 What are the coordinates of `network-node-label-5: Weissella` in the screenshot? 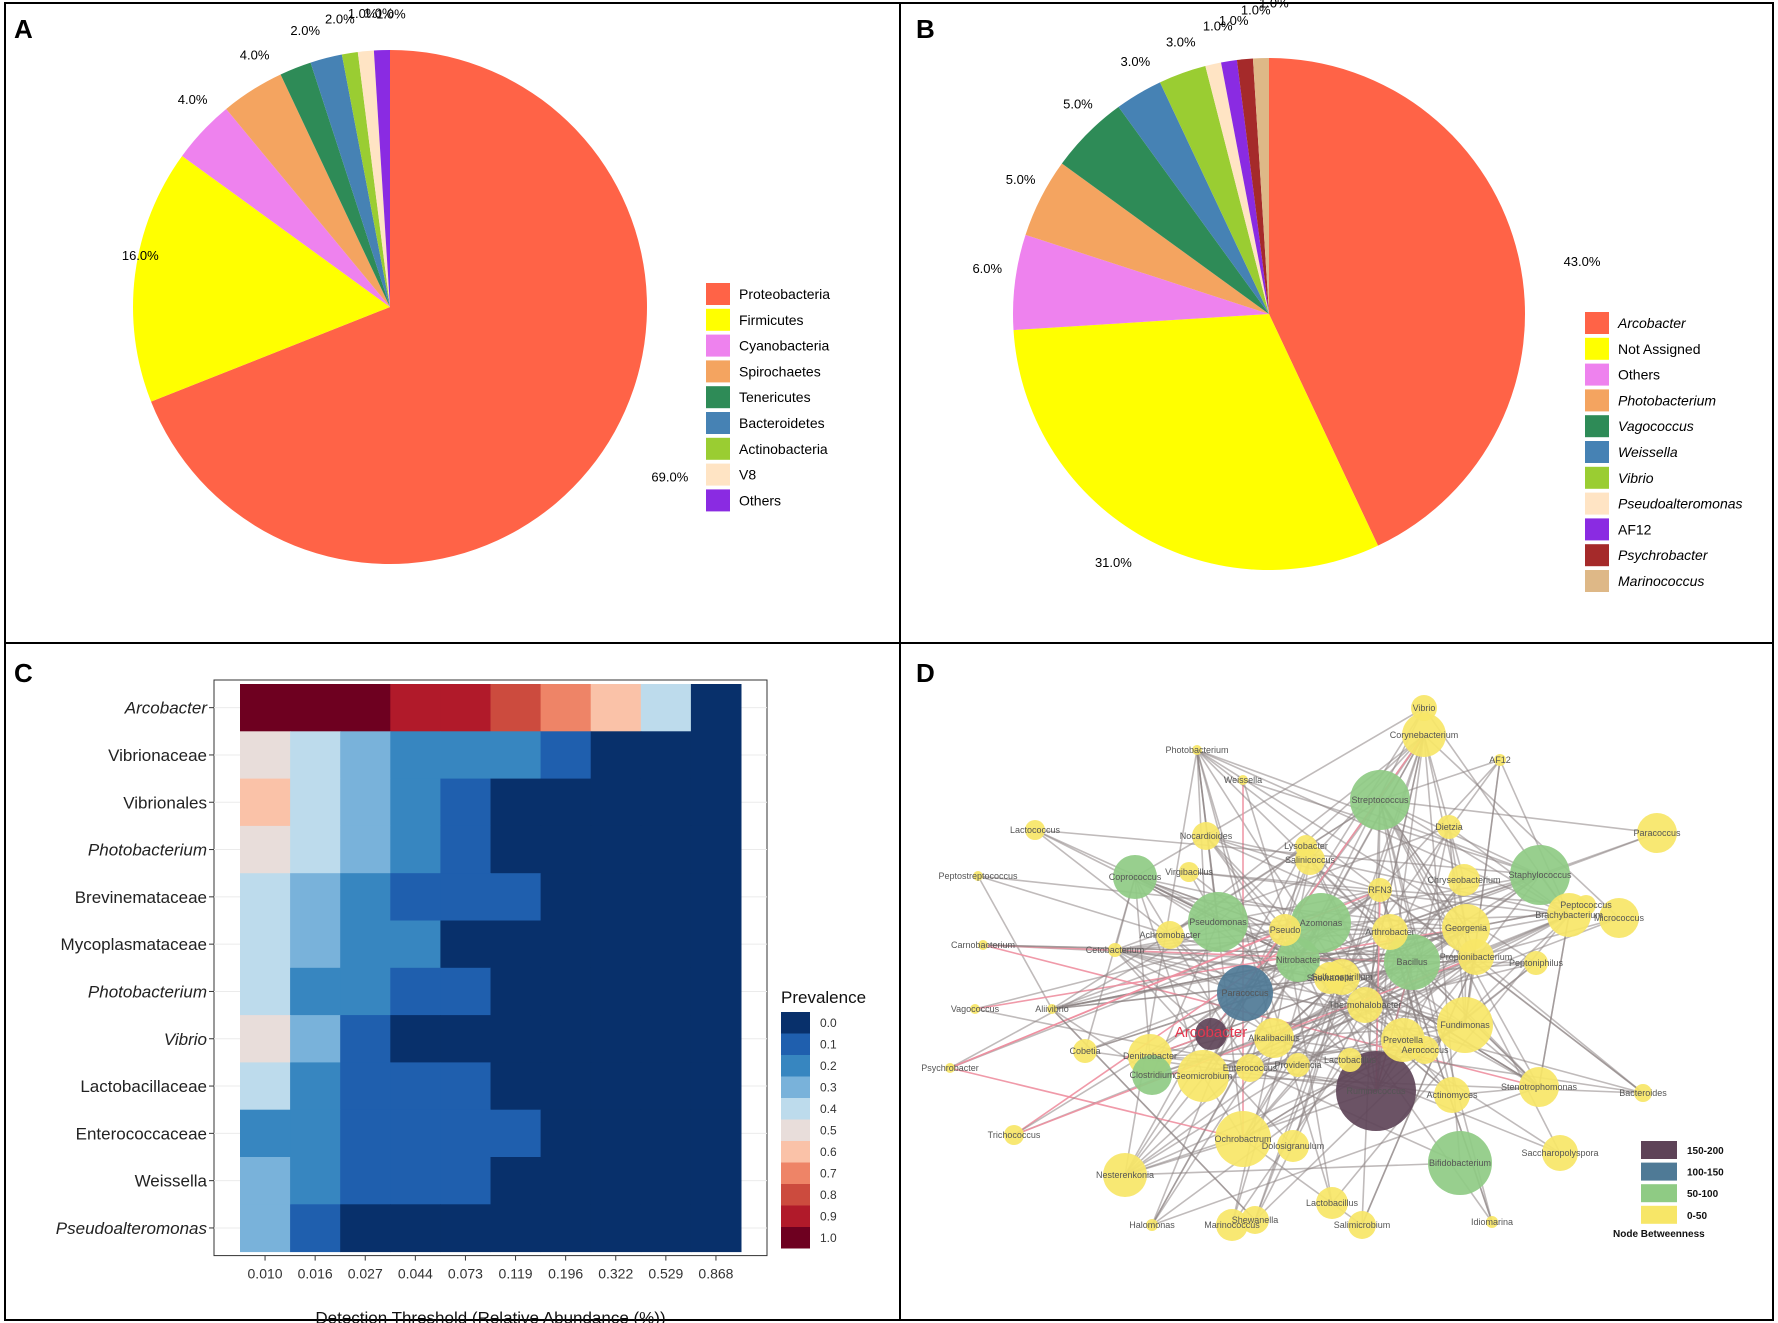 It's located at (1243, 780).